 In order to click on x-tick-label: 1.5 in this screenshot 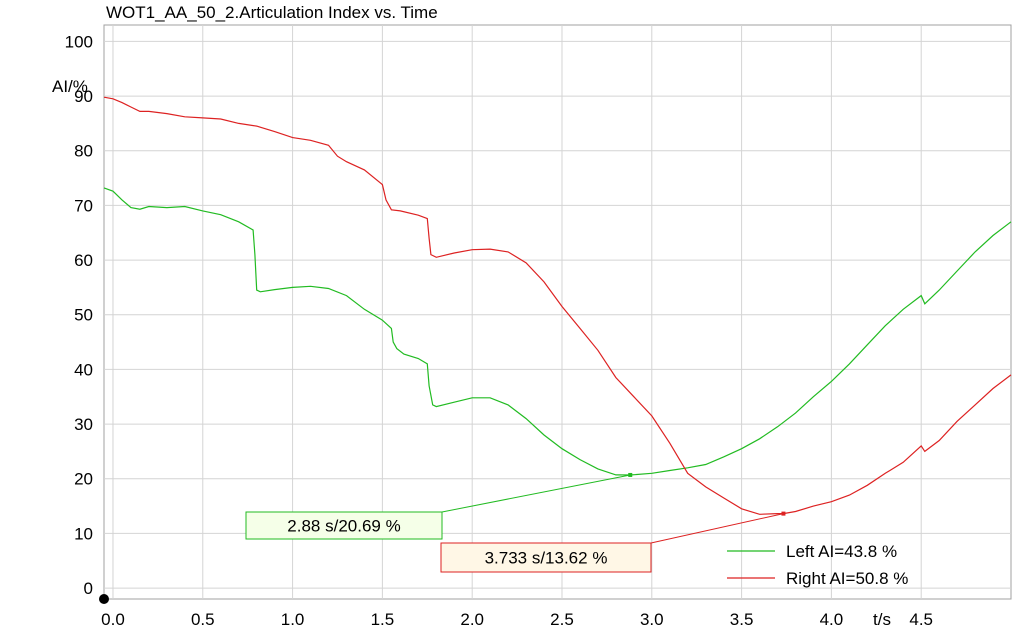, I will do `click(383, 619)`.